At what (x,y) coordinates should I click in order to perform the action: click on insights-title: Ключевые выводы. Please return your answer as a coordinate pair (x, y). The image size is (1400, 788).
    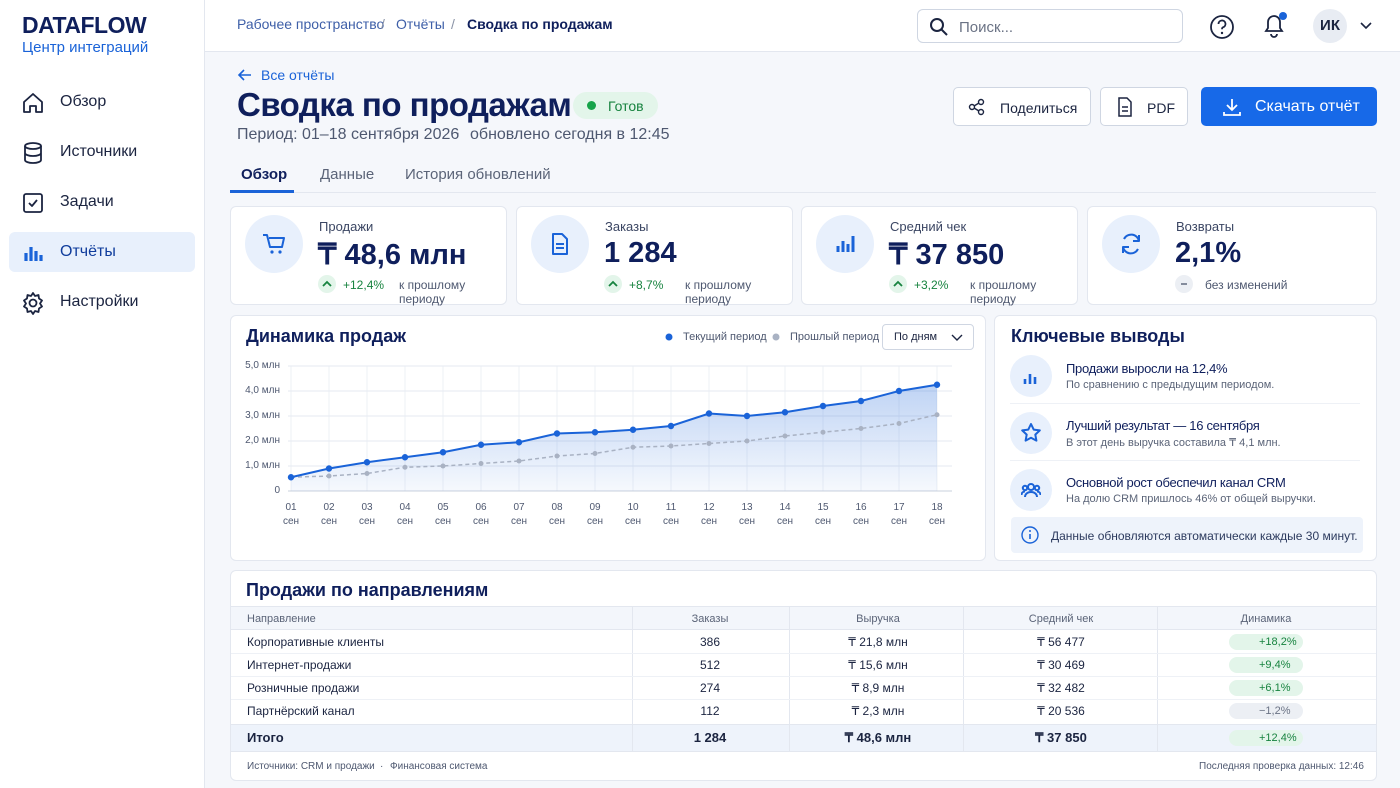
    Looking at the image, I should click on (1098, 336).